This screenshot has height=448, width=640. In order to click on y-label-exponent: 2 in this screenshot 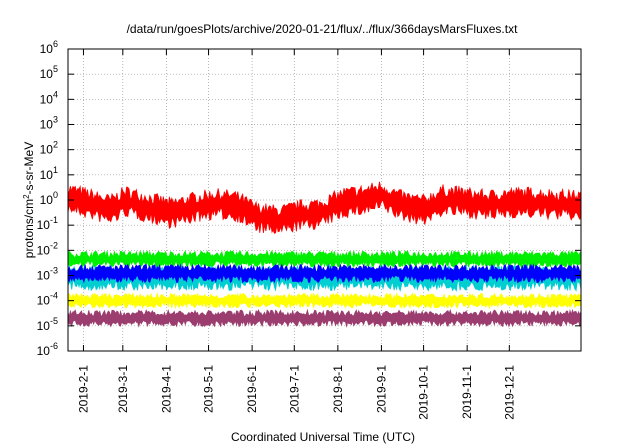, I will do `click(26, 196)`.